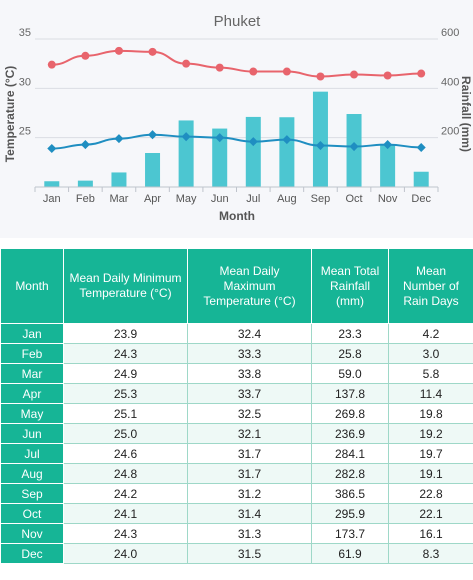 This screenshot has width=473, height=580. I want to click on month-cell: Sep, so click(32, 493).